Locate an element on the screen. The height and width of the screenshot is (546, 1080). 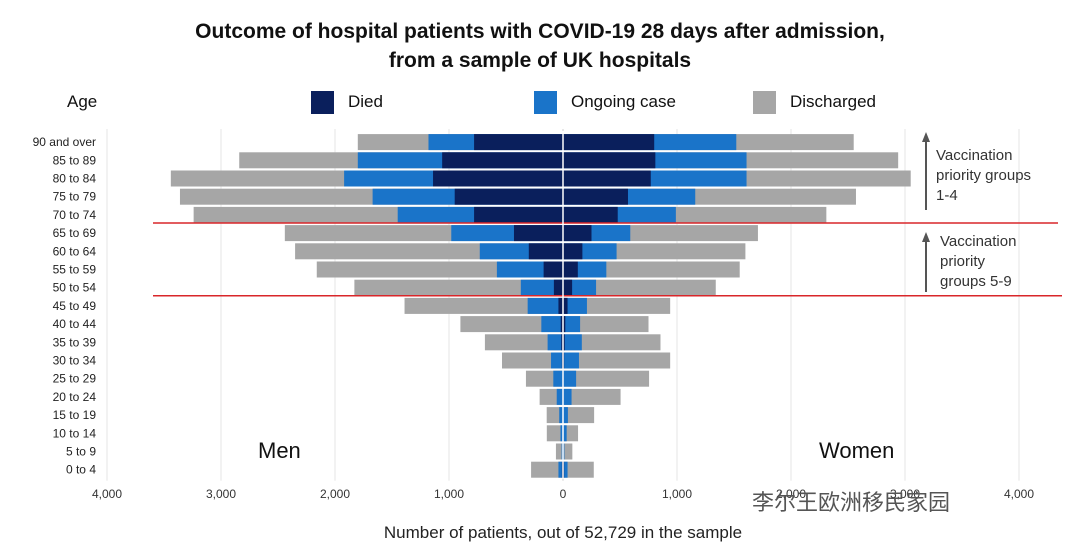
men-side-label: Men is located at coordinates (279, 450).